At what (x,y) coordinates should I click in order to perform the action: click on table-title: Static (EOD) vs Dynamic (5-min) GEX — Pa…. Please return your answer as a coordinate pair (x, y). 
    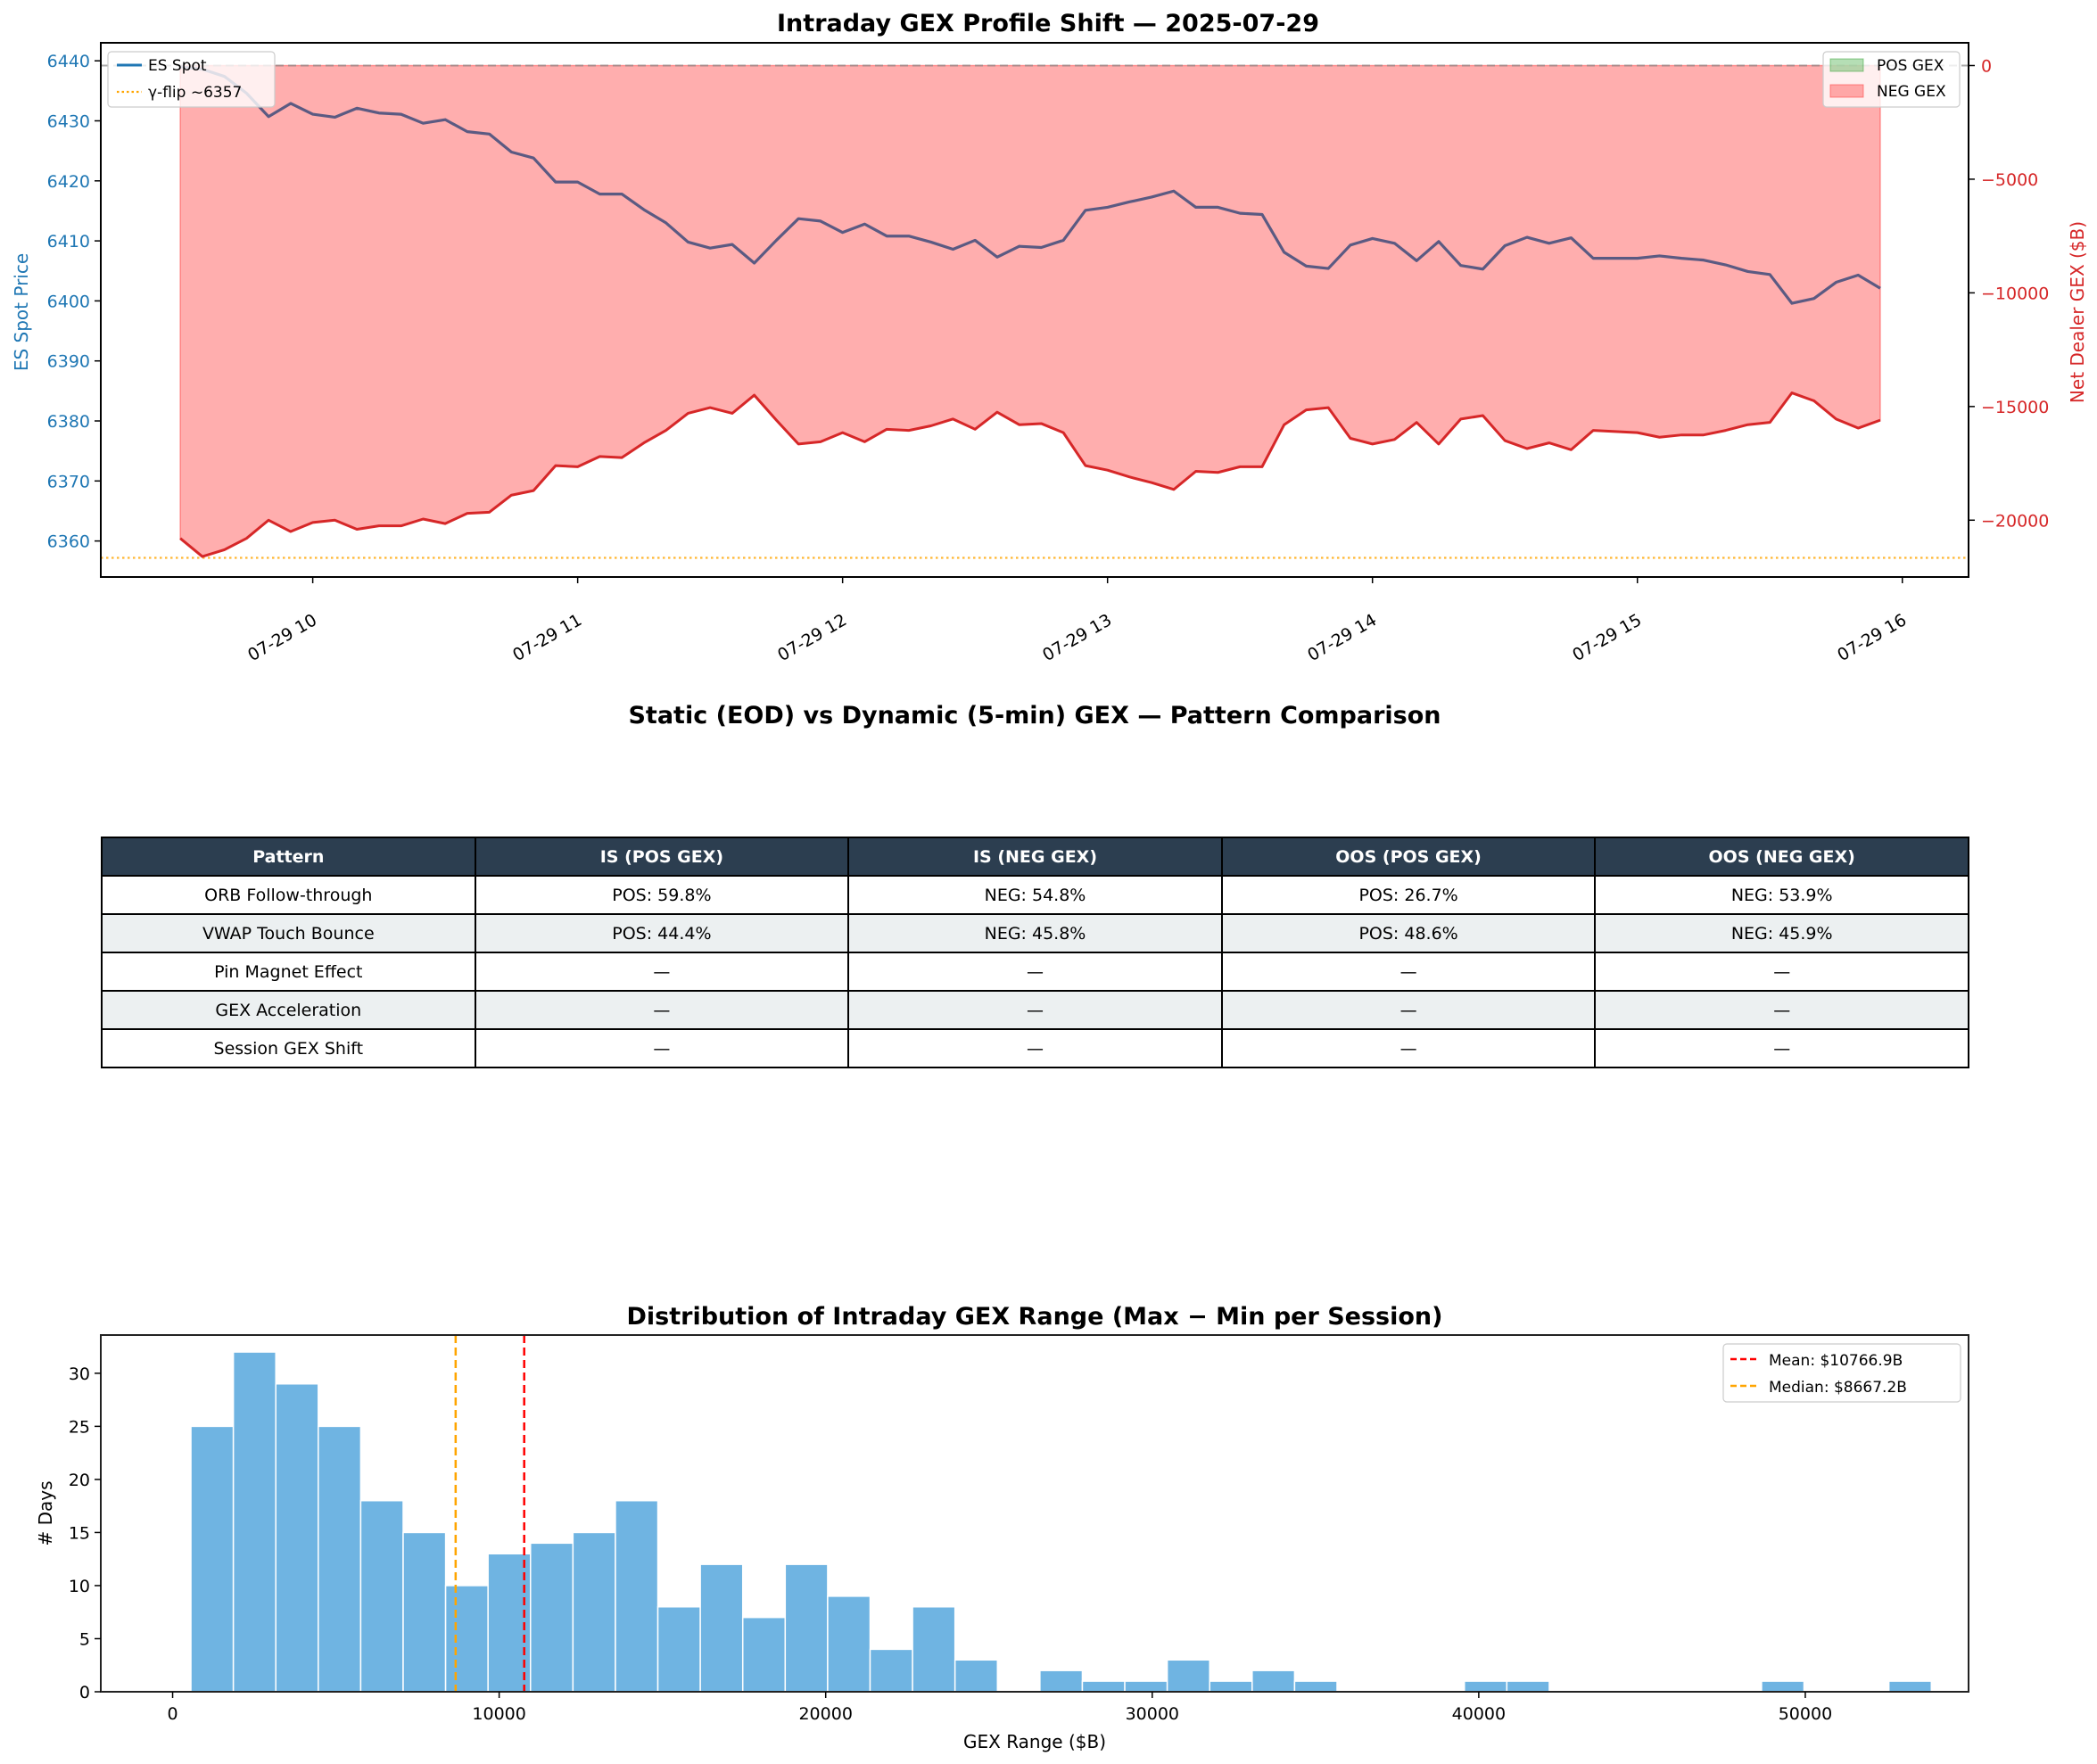
    Looking at the image, I should click on (1034, 716).